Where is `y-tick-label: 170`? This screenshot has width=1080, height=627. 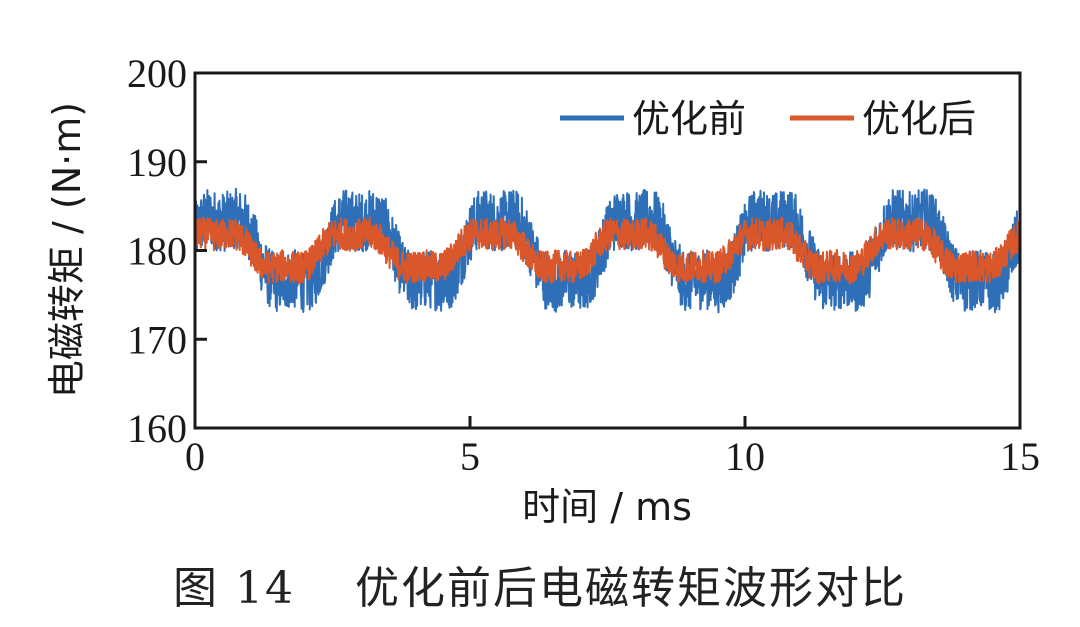
y-tick-label: 170 is located at coordinates (157, 339).